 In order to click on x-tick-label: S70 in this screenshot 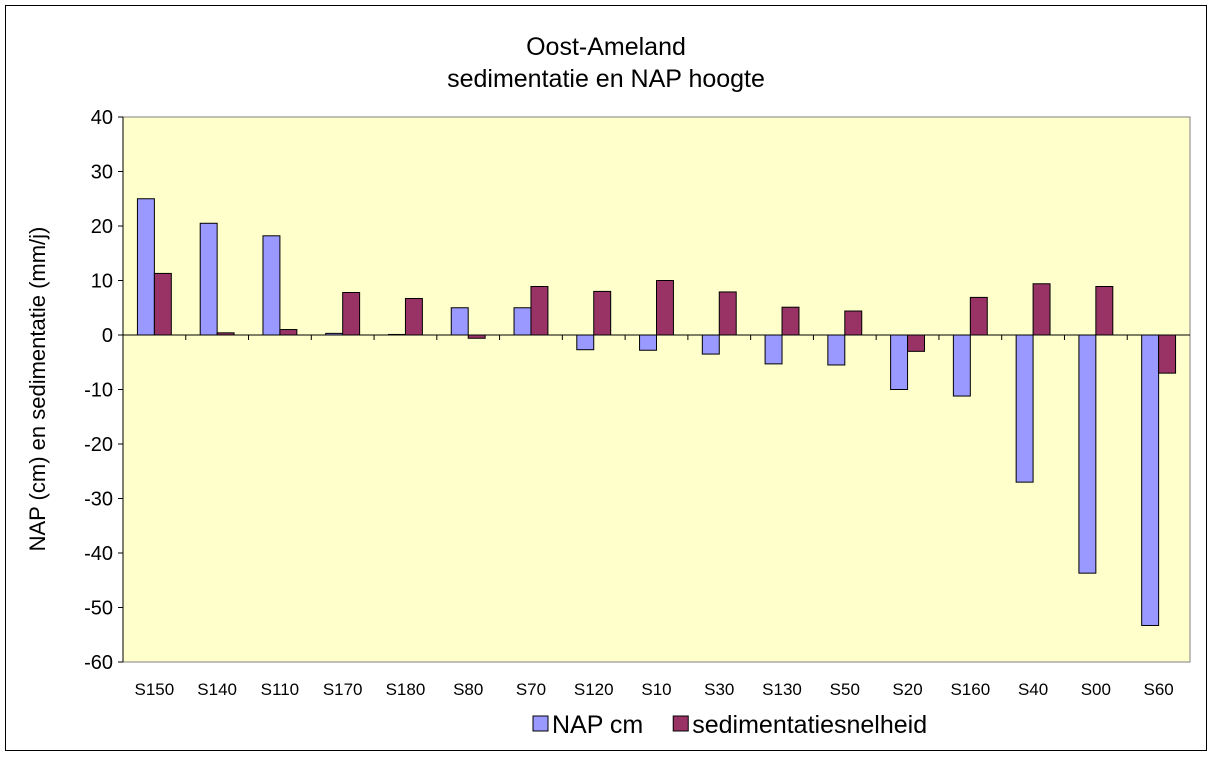, I will do `click(531, 689)`.